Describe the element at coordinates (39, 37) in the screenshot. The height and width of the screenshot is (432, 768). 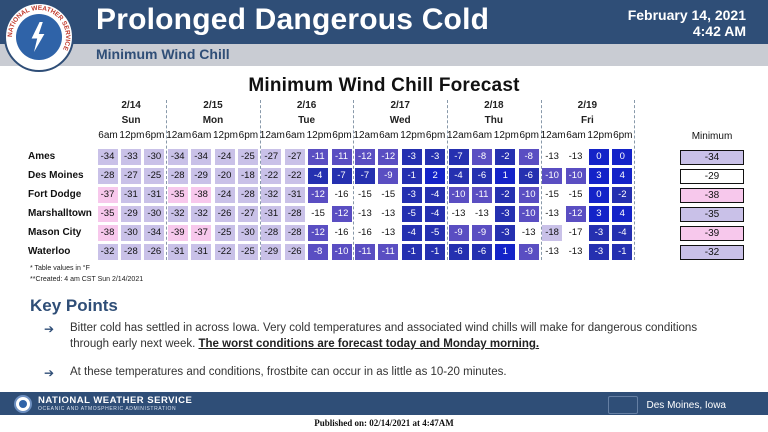
I see `nws-logo-icon: NATIONAL WEATHER SERVICE` at that location.